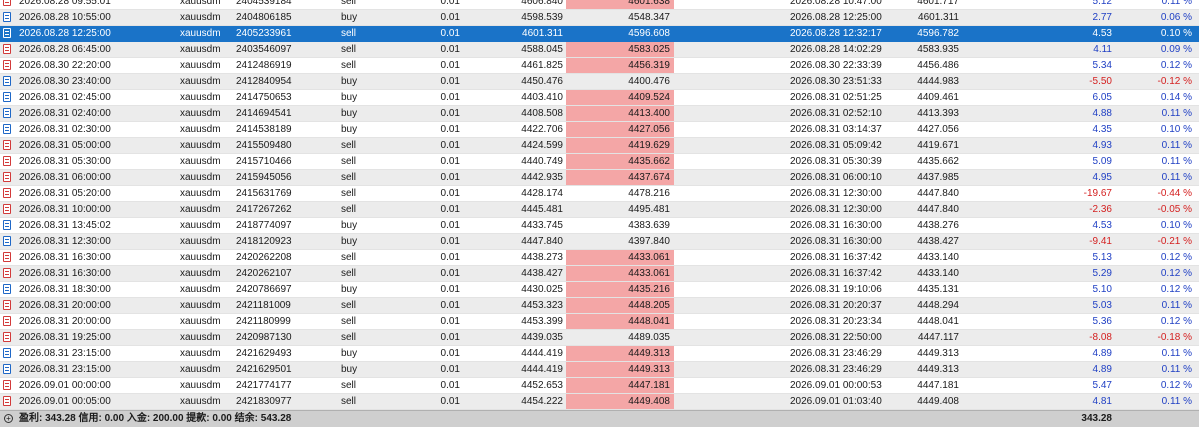 The height and width of the screenshot is (427, 1199). What do you see at coordinates (836, 353) in the screenshot?
I see `close-time-cell: 2026.08.31 23:46:29` at bounding box center [836, 353].